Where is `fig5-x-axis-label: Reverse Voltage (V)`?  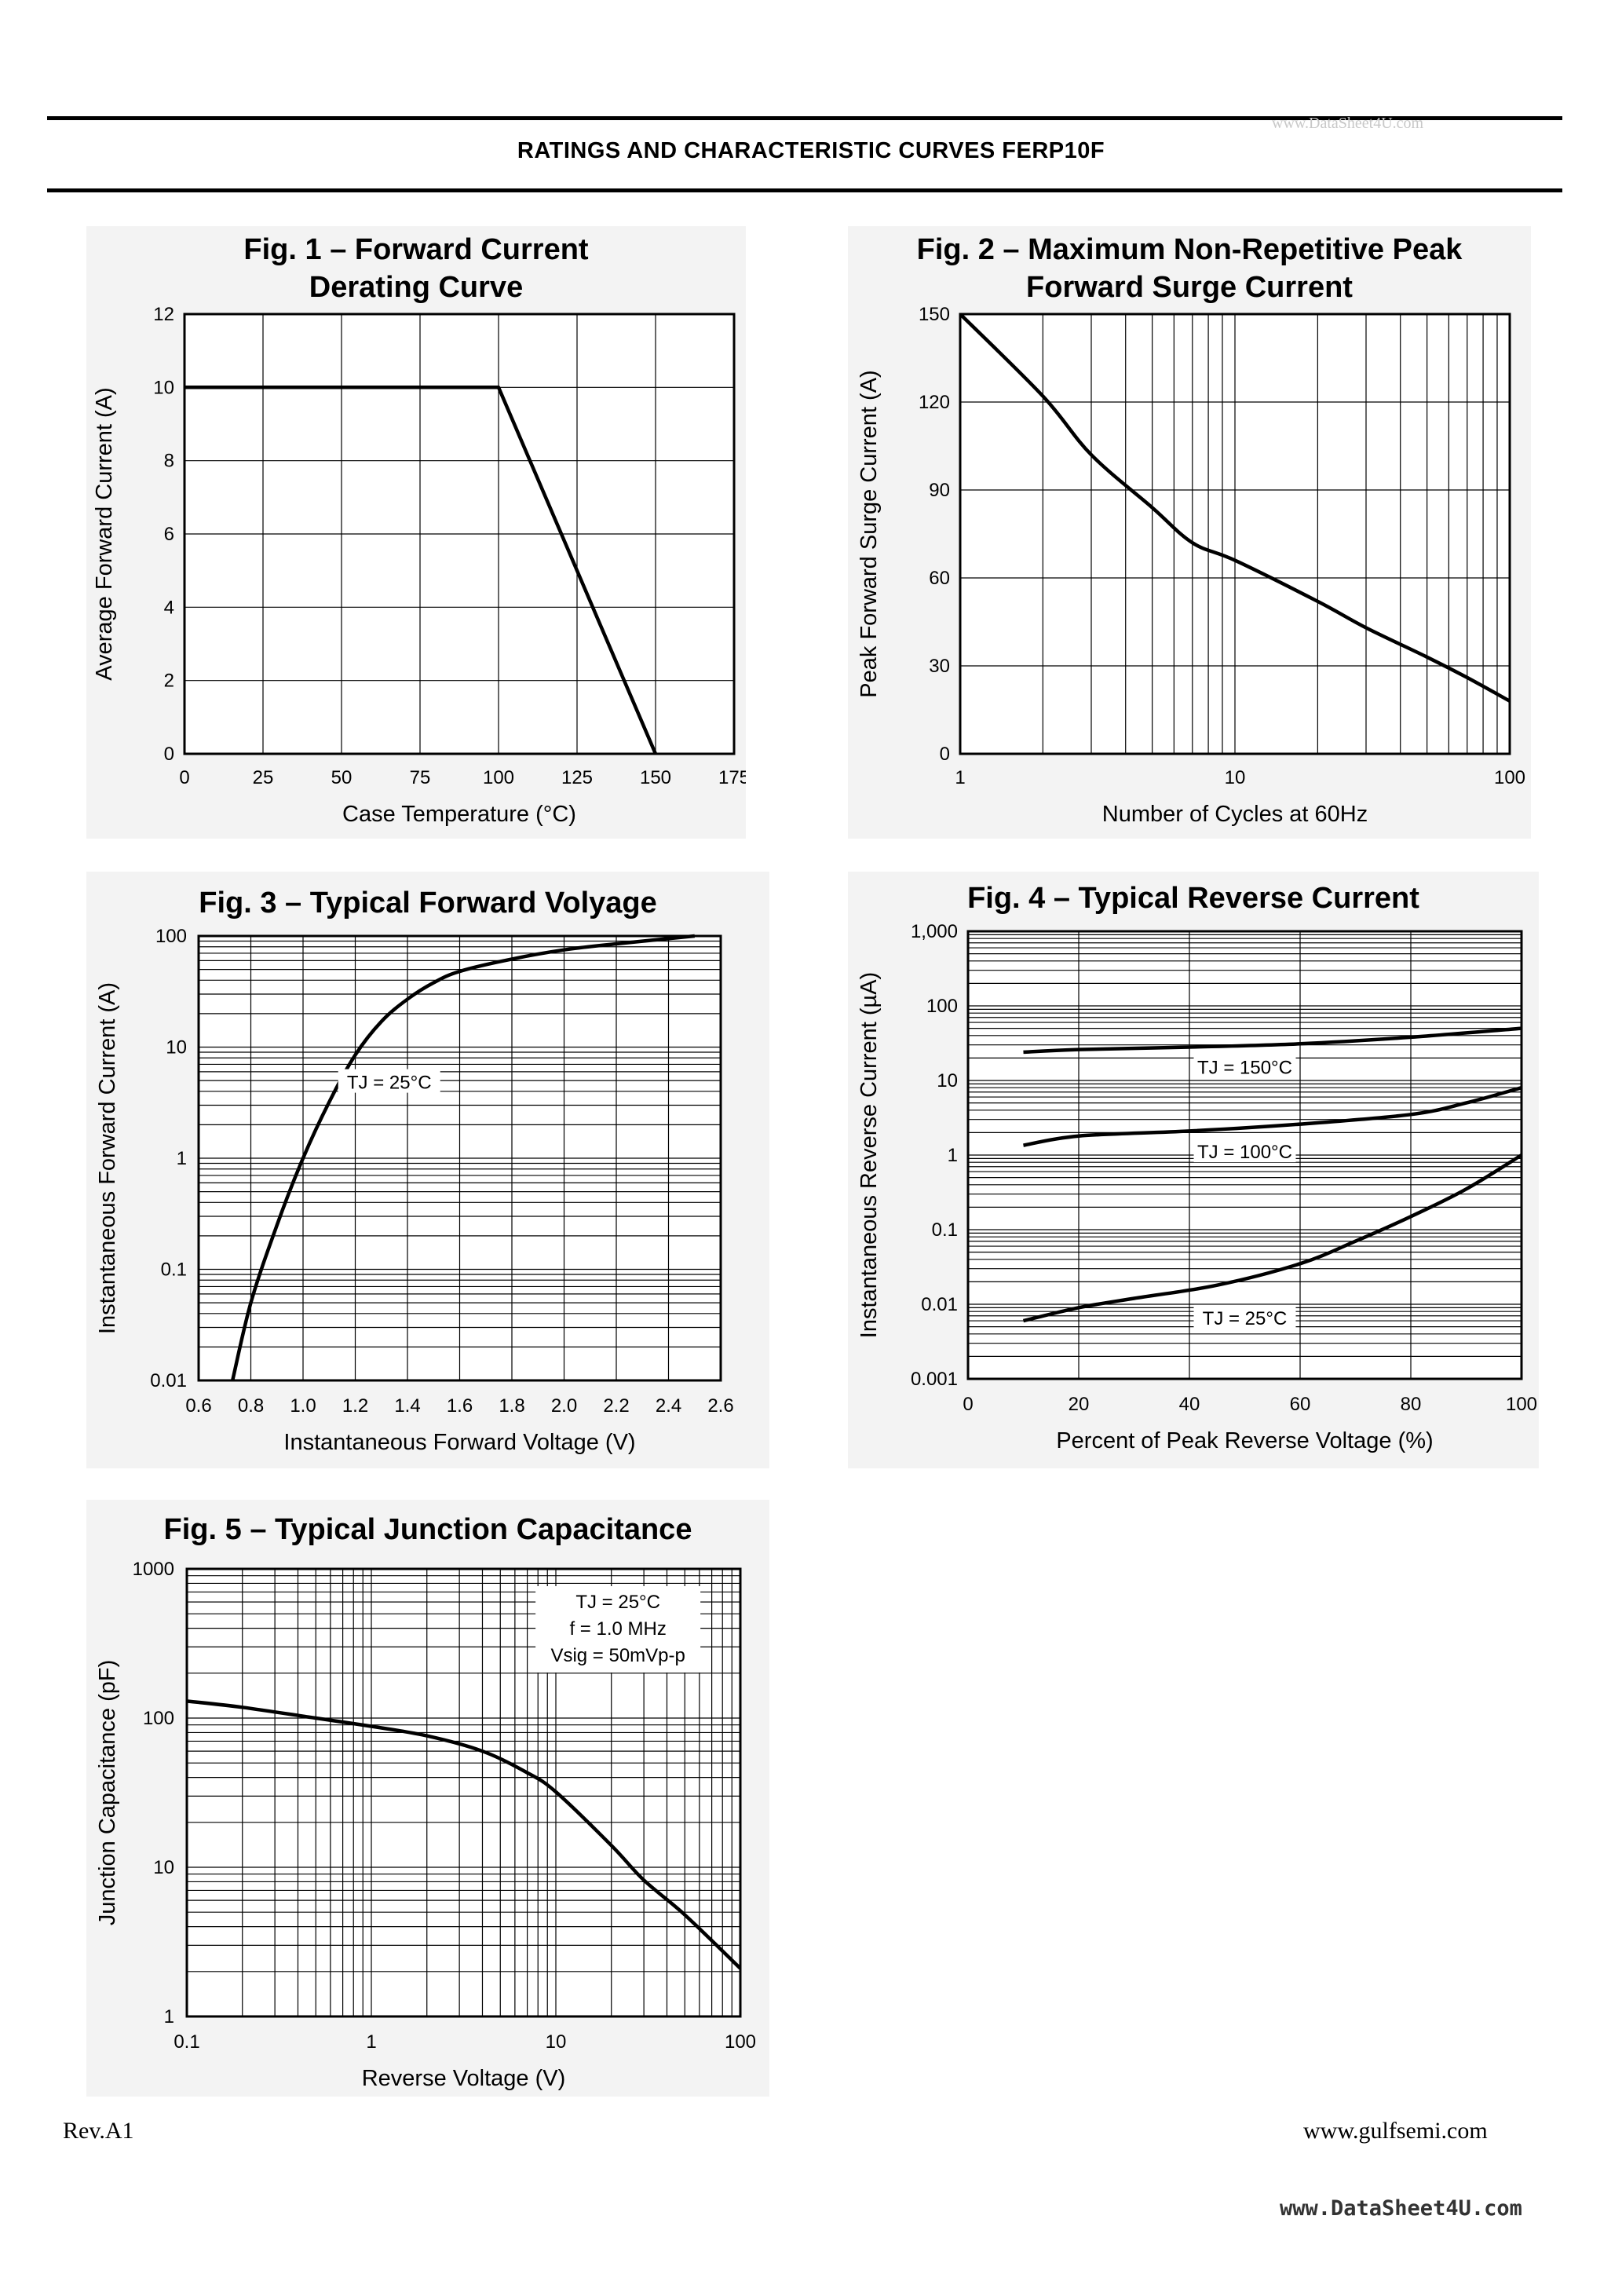 fig5-x-axis-label: Reverse Voltage (V) is located at coordinates (464, 2079).